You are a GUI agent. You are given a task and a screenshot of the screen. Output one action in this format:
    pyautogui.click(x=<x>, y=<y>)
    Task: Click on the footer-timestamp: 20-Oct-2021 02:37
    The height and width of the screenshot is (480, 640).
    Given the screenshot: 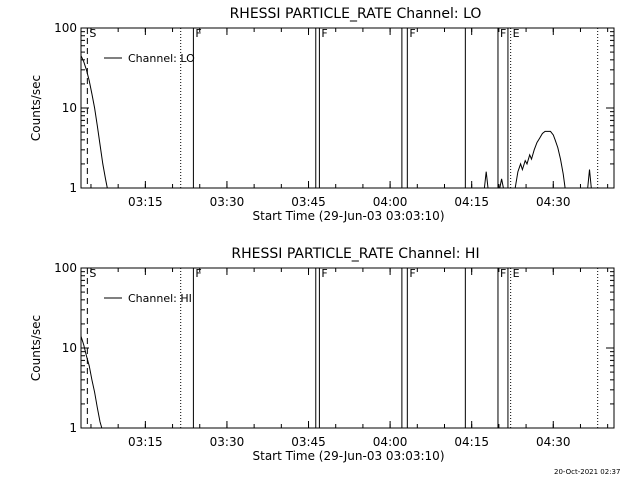 What is the action you would take?
    pyautogui.click(x=587, y=472)
    